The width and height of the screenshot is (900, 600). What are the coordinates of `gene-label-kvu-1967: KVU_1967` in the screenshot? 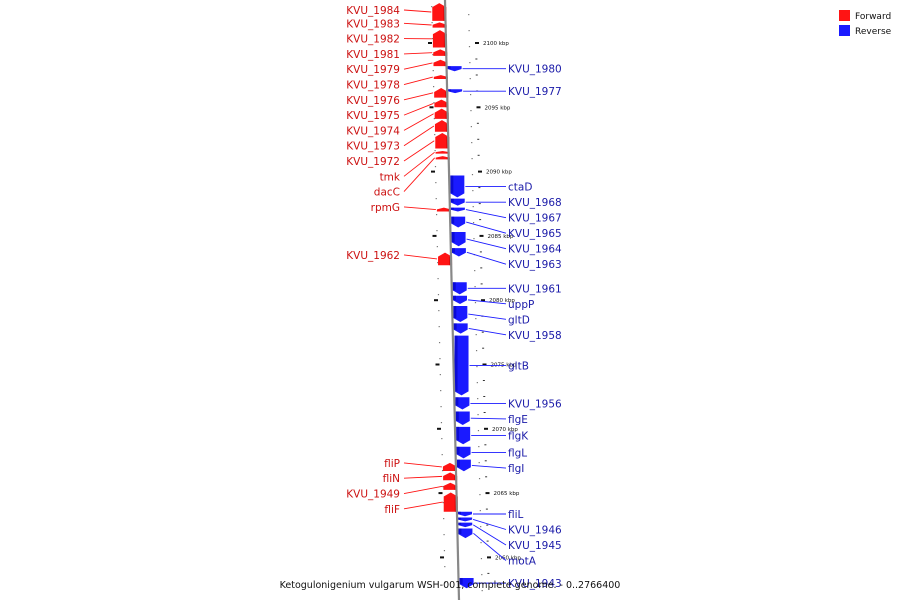 It's located at (535, 219).